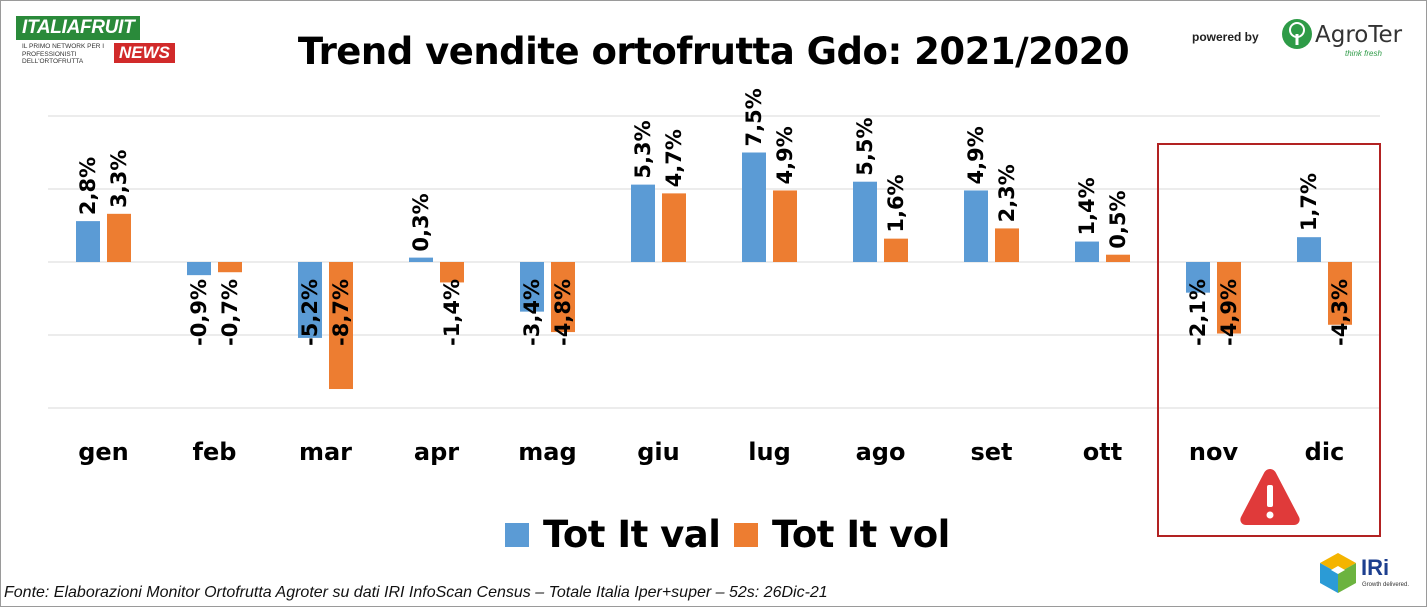  Describe the element at coordinates (1309, 202) in the screenshot. I see `data-label: 1,7%` at that location.